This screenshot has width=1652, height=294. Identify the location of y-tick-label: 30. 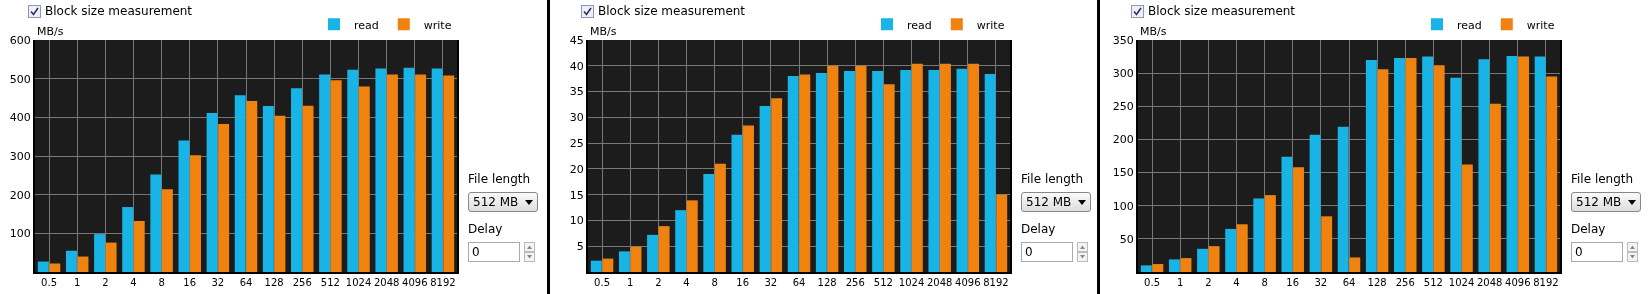
(576, 118).